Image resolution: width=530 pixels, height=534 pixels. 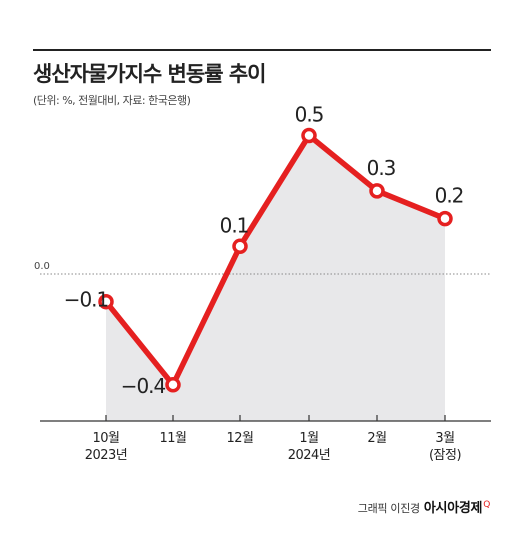 What do you see at coordinates (262, 50) in the screenshot?
I see `top-rule` at bounding box center [262, 50].